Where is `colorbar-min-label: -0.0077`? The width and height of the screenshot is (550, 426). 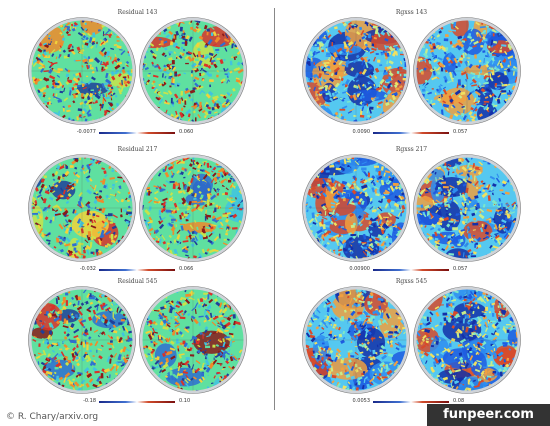 colorbar-min-label: -0.0077 is located at coordinates (86, 132).